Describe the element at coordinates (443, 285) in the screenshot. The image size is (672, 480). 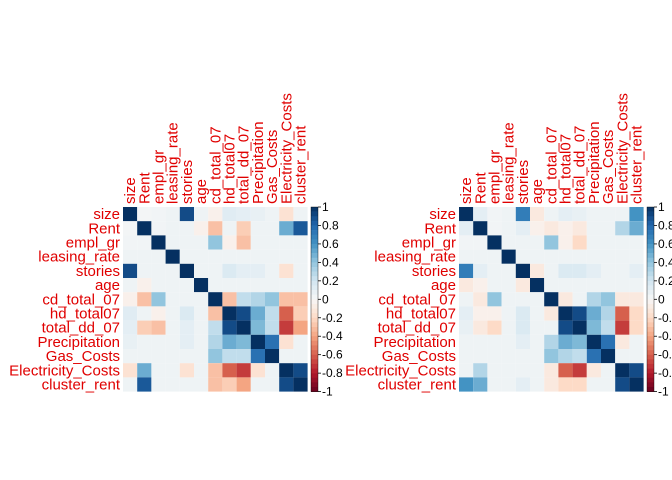
I see `row-label: age` at that location.